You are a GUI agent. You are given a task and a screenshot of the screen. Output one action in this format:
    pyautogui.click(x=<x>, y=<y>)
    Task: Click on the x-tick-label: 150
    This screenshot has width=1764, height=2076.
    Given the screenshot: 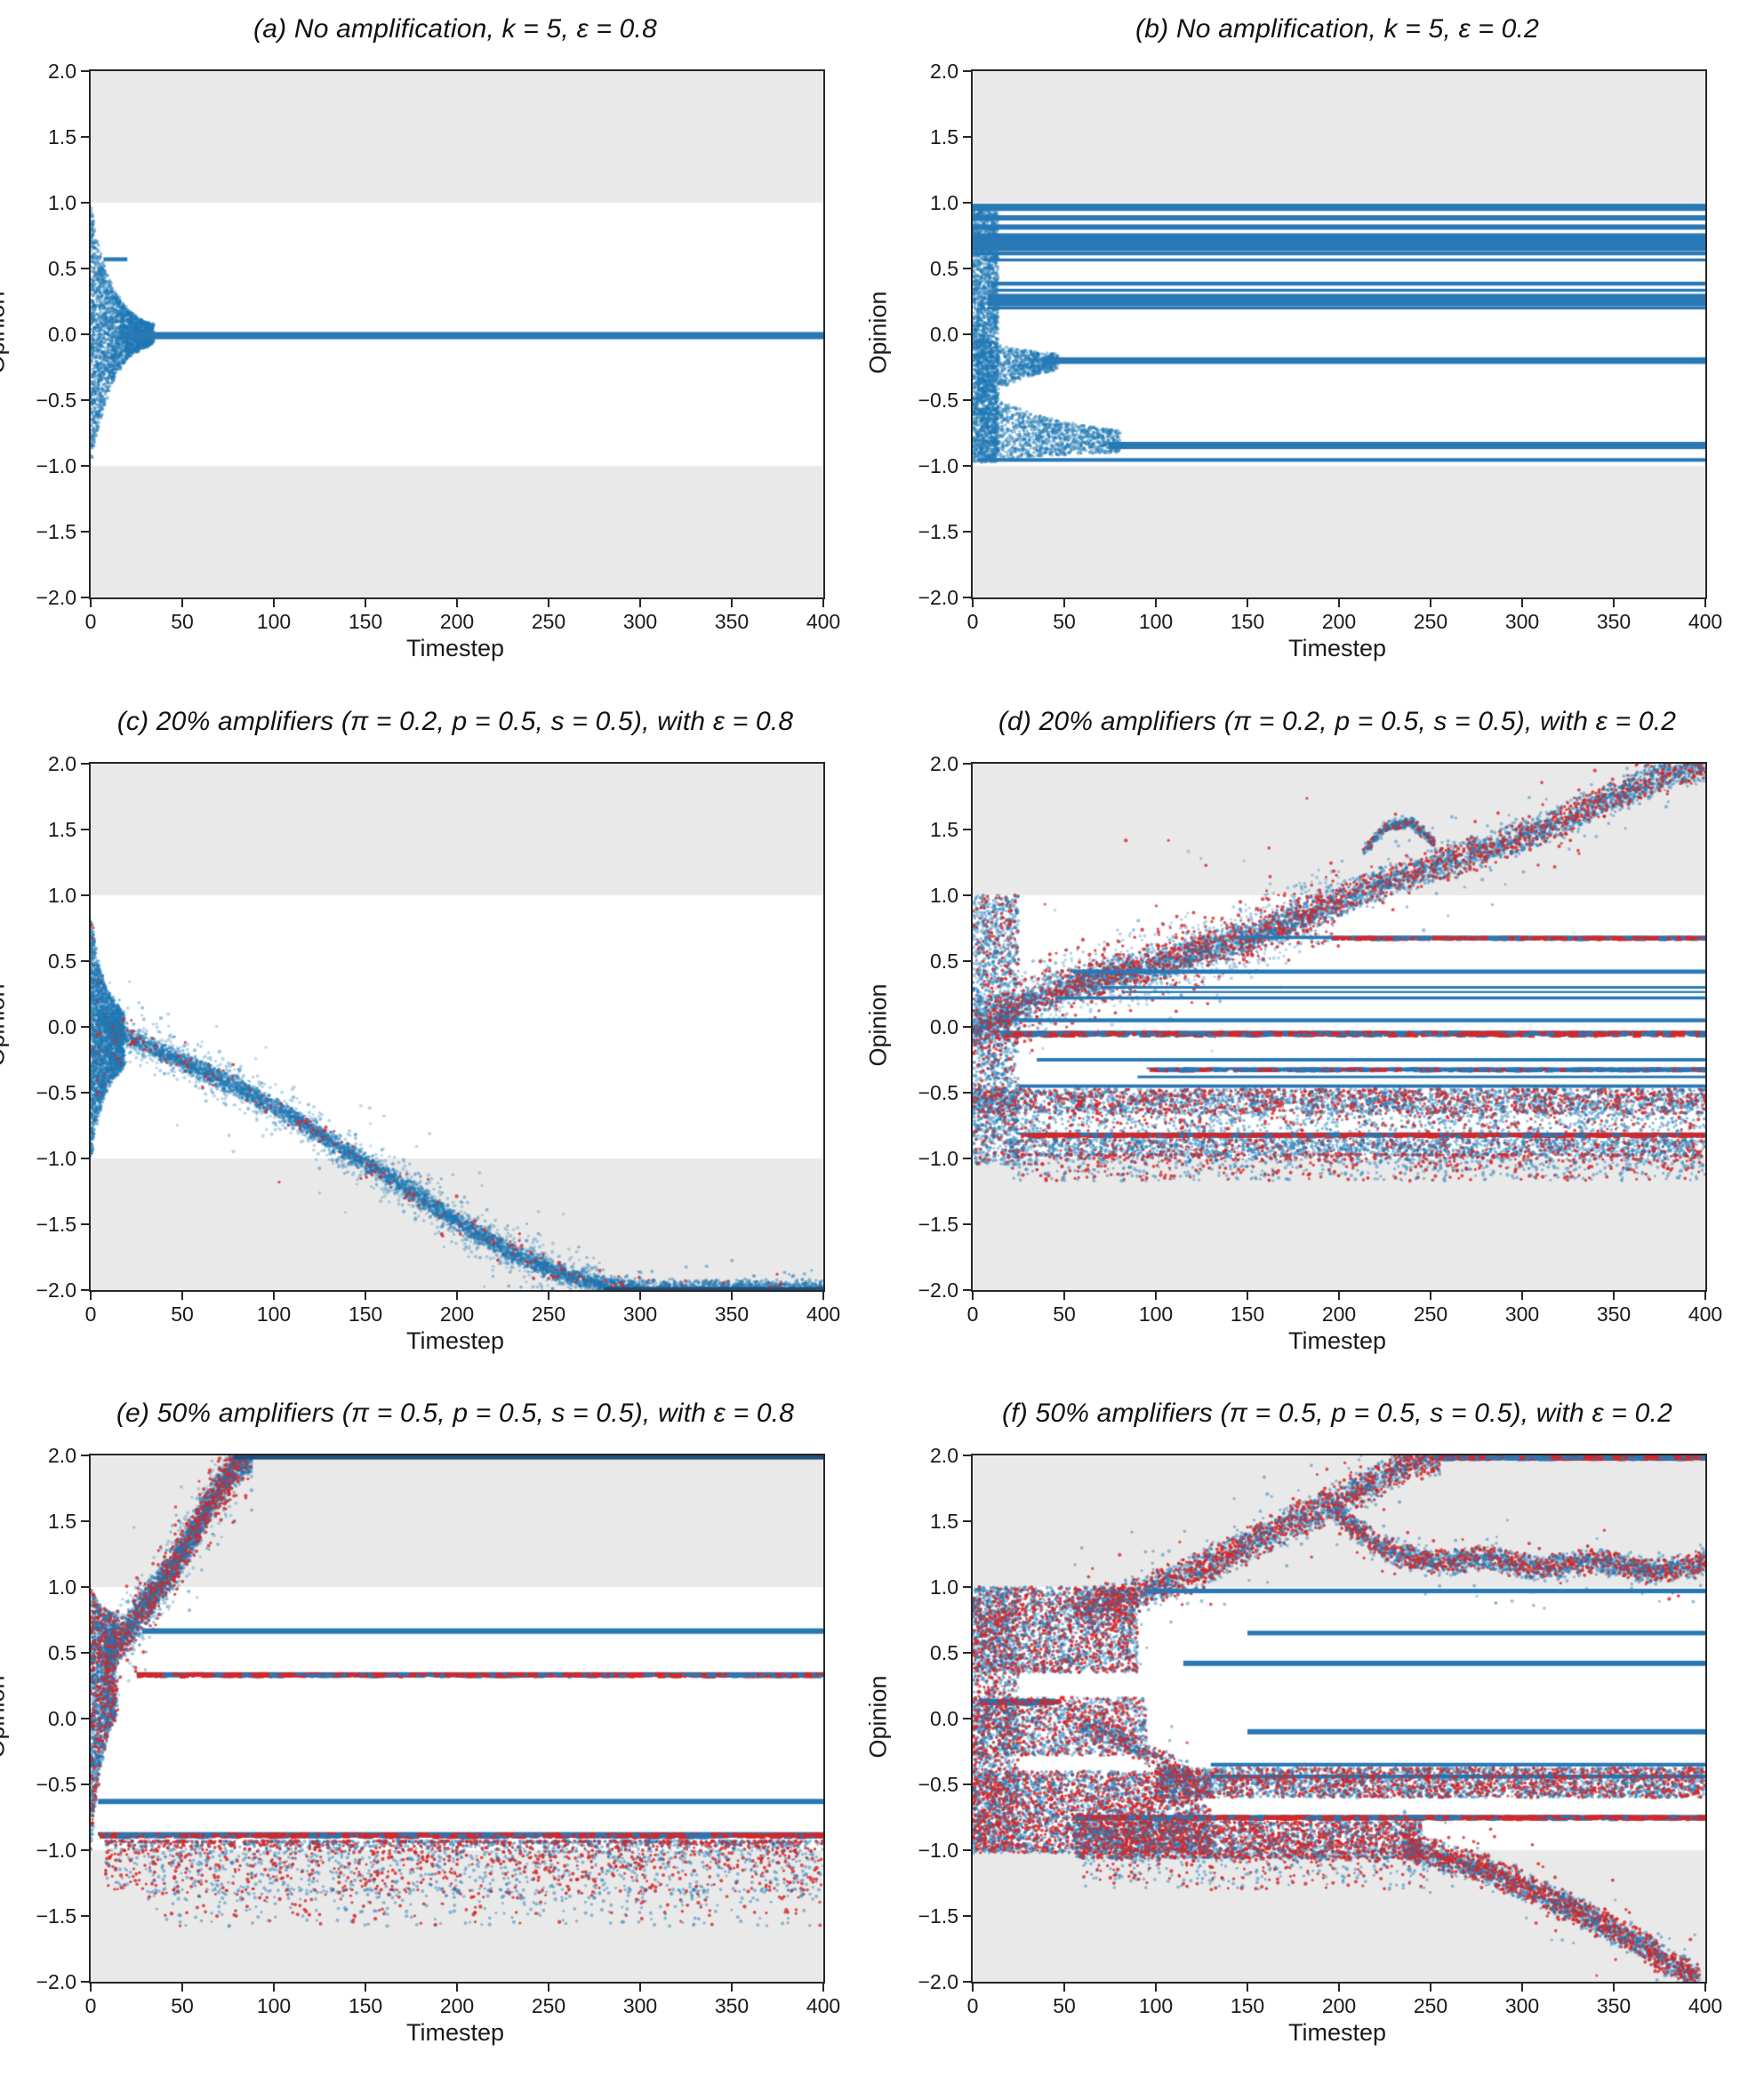 What is the action you would take?
    pyautogui.click(x=366, y=2005)
    